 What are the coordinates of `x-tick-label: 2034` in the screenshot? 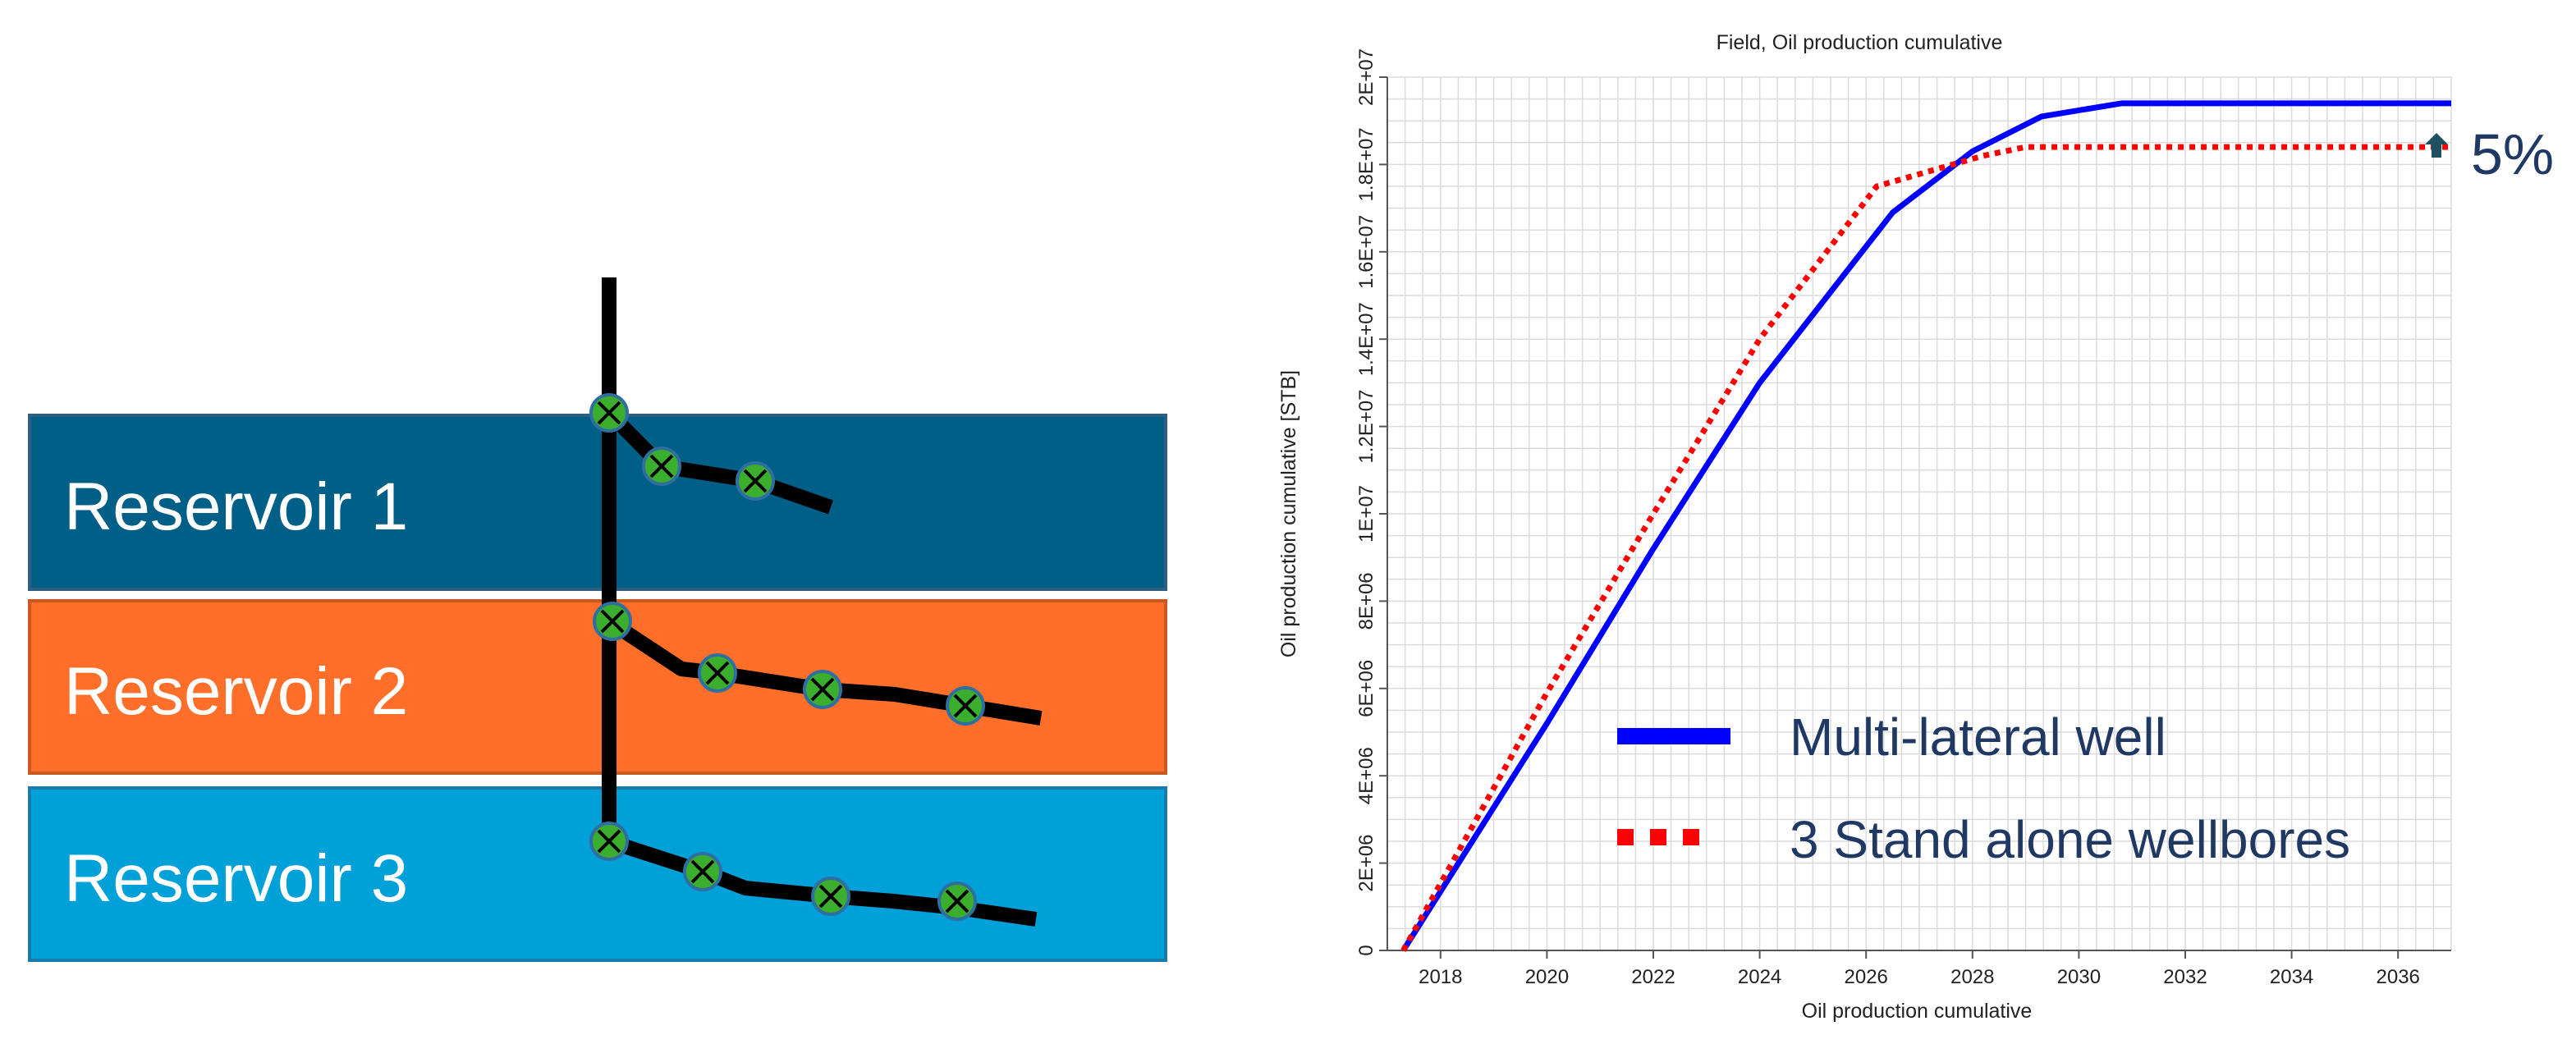 It's located at (2292, 977).